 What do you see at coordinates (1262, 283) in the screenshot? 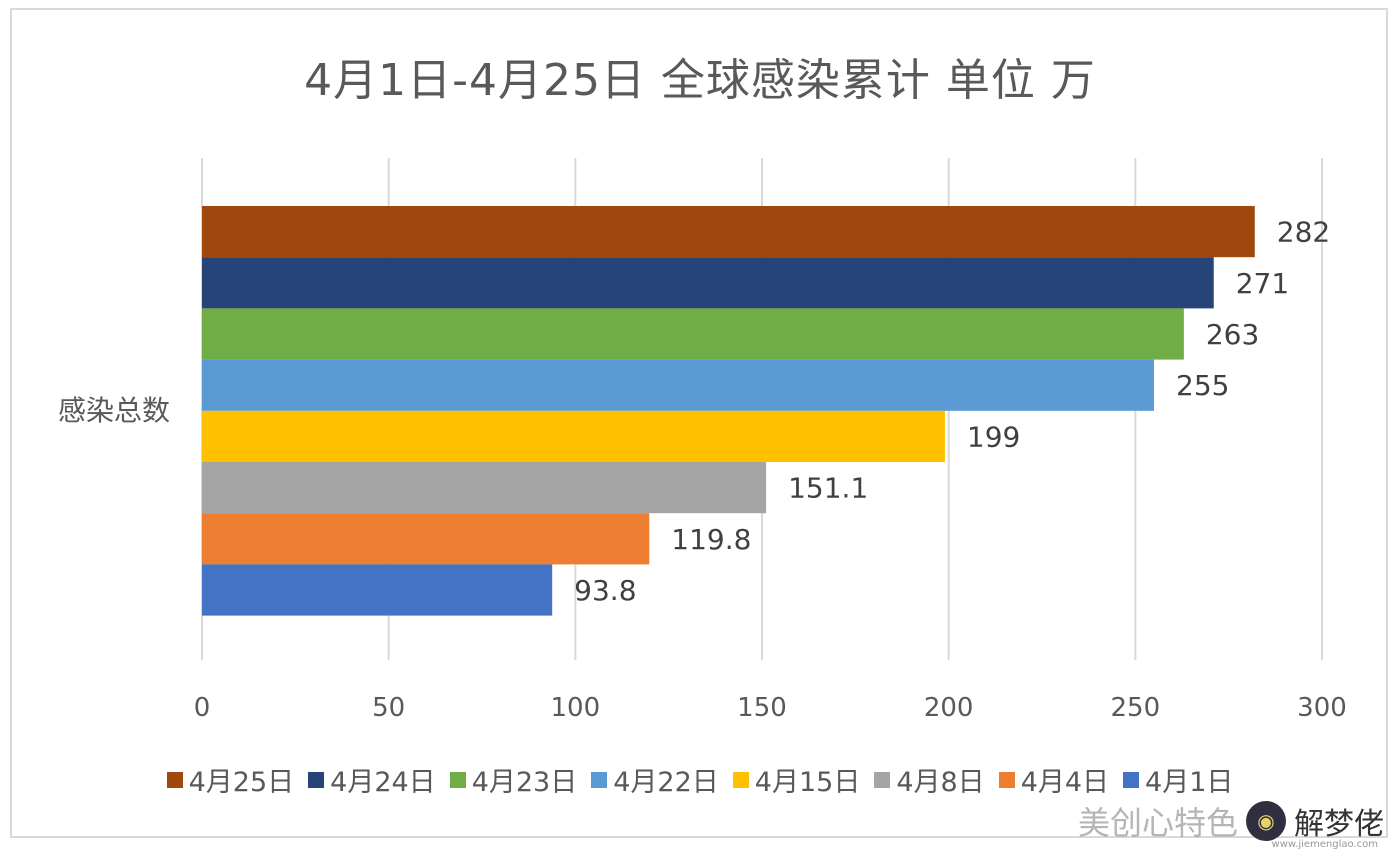
I see `data-label: 271` at bounding box center [1262, 283].